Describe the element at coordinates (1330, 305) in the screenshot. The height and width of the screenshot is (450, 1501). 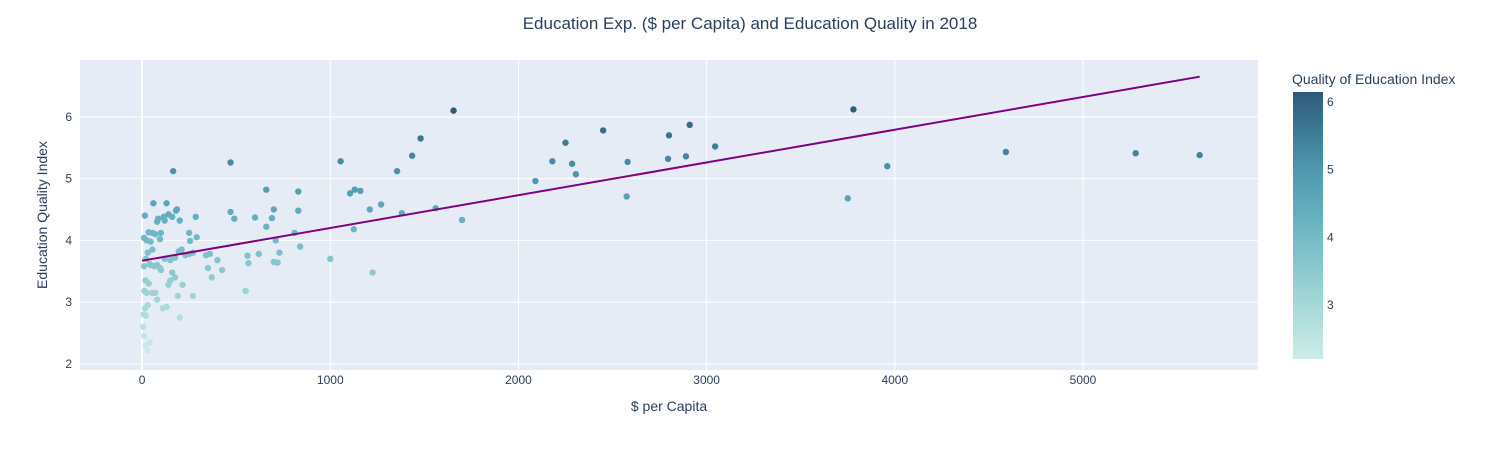
I see `colorbar-tick-label: 3` at that location.